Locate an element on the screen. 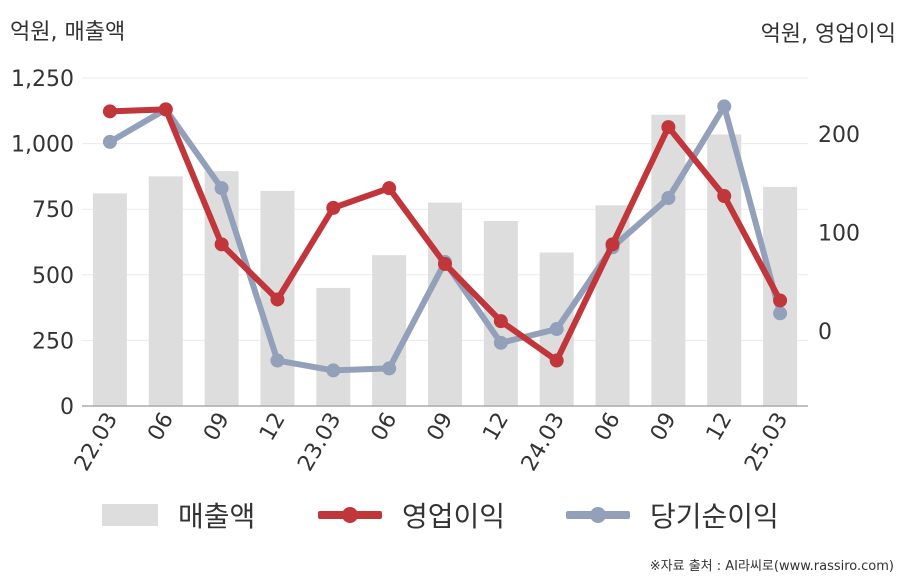 The image size is (908, 580). left-tick-label: 1,250 is located at coordinates (42, 79).